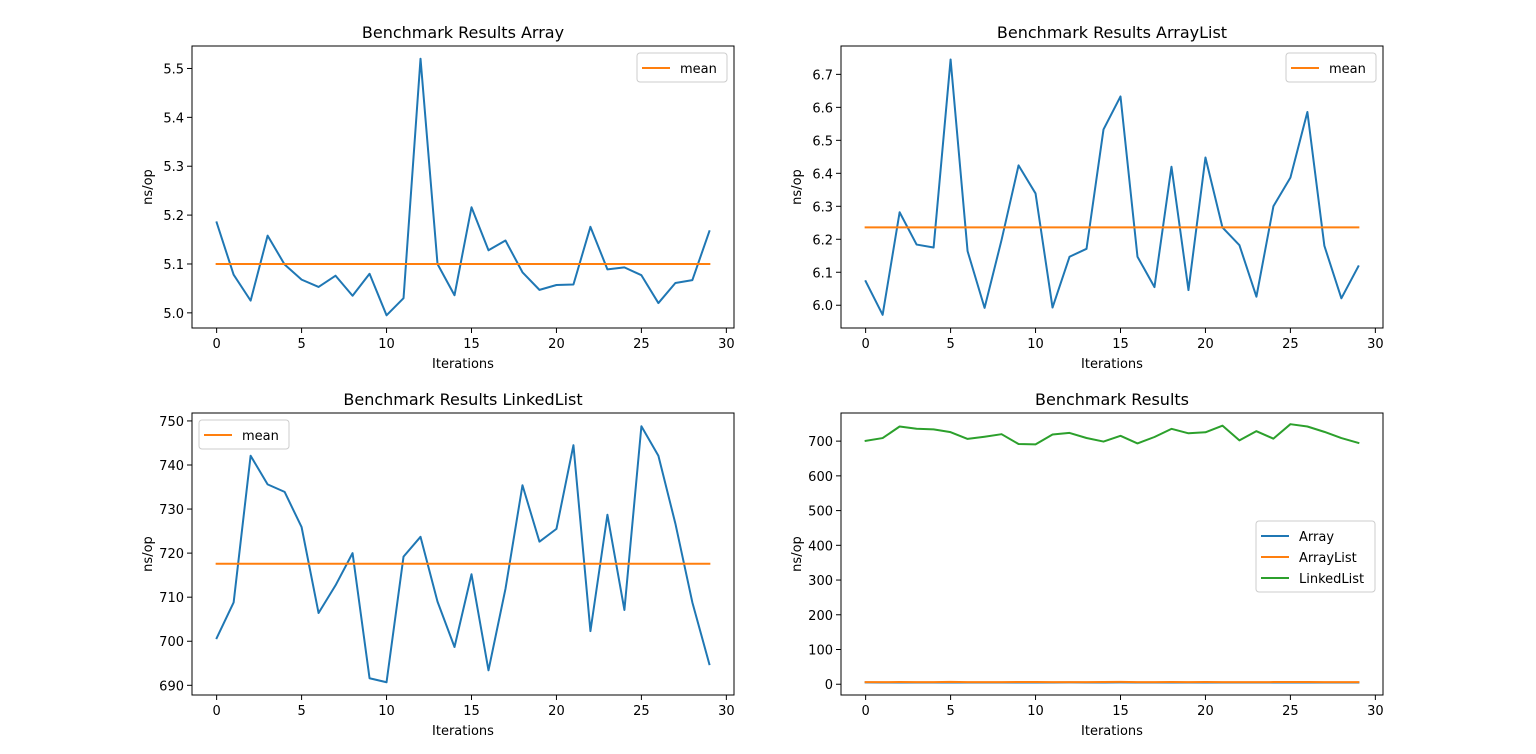 The image size is (1536, 754). What do you see at coordinates (822, 174) in the screenshot?
I see `y-tick-label: 6.4` at bounding box center [822, 174].